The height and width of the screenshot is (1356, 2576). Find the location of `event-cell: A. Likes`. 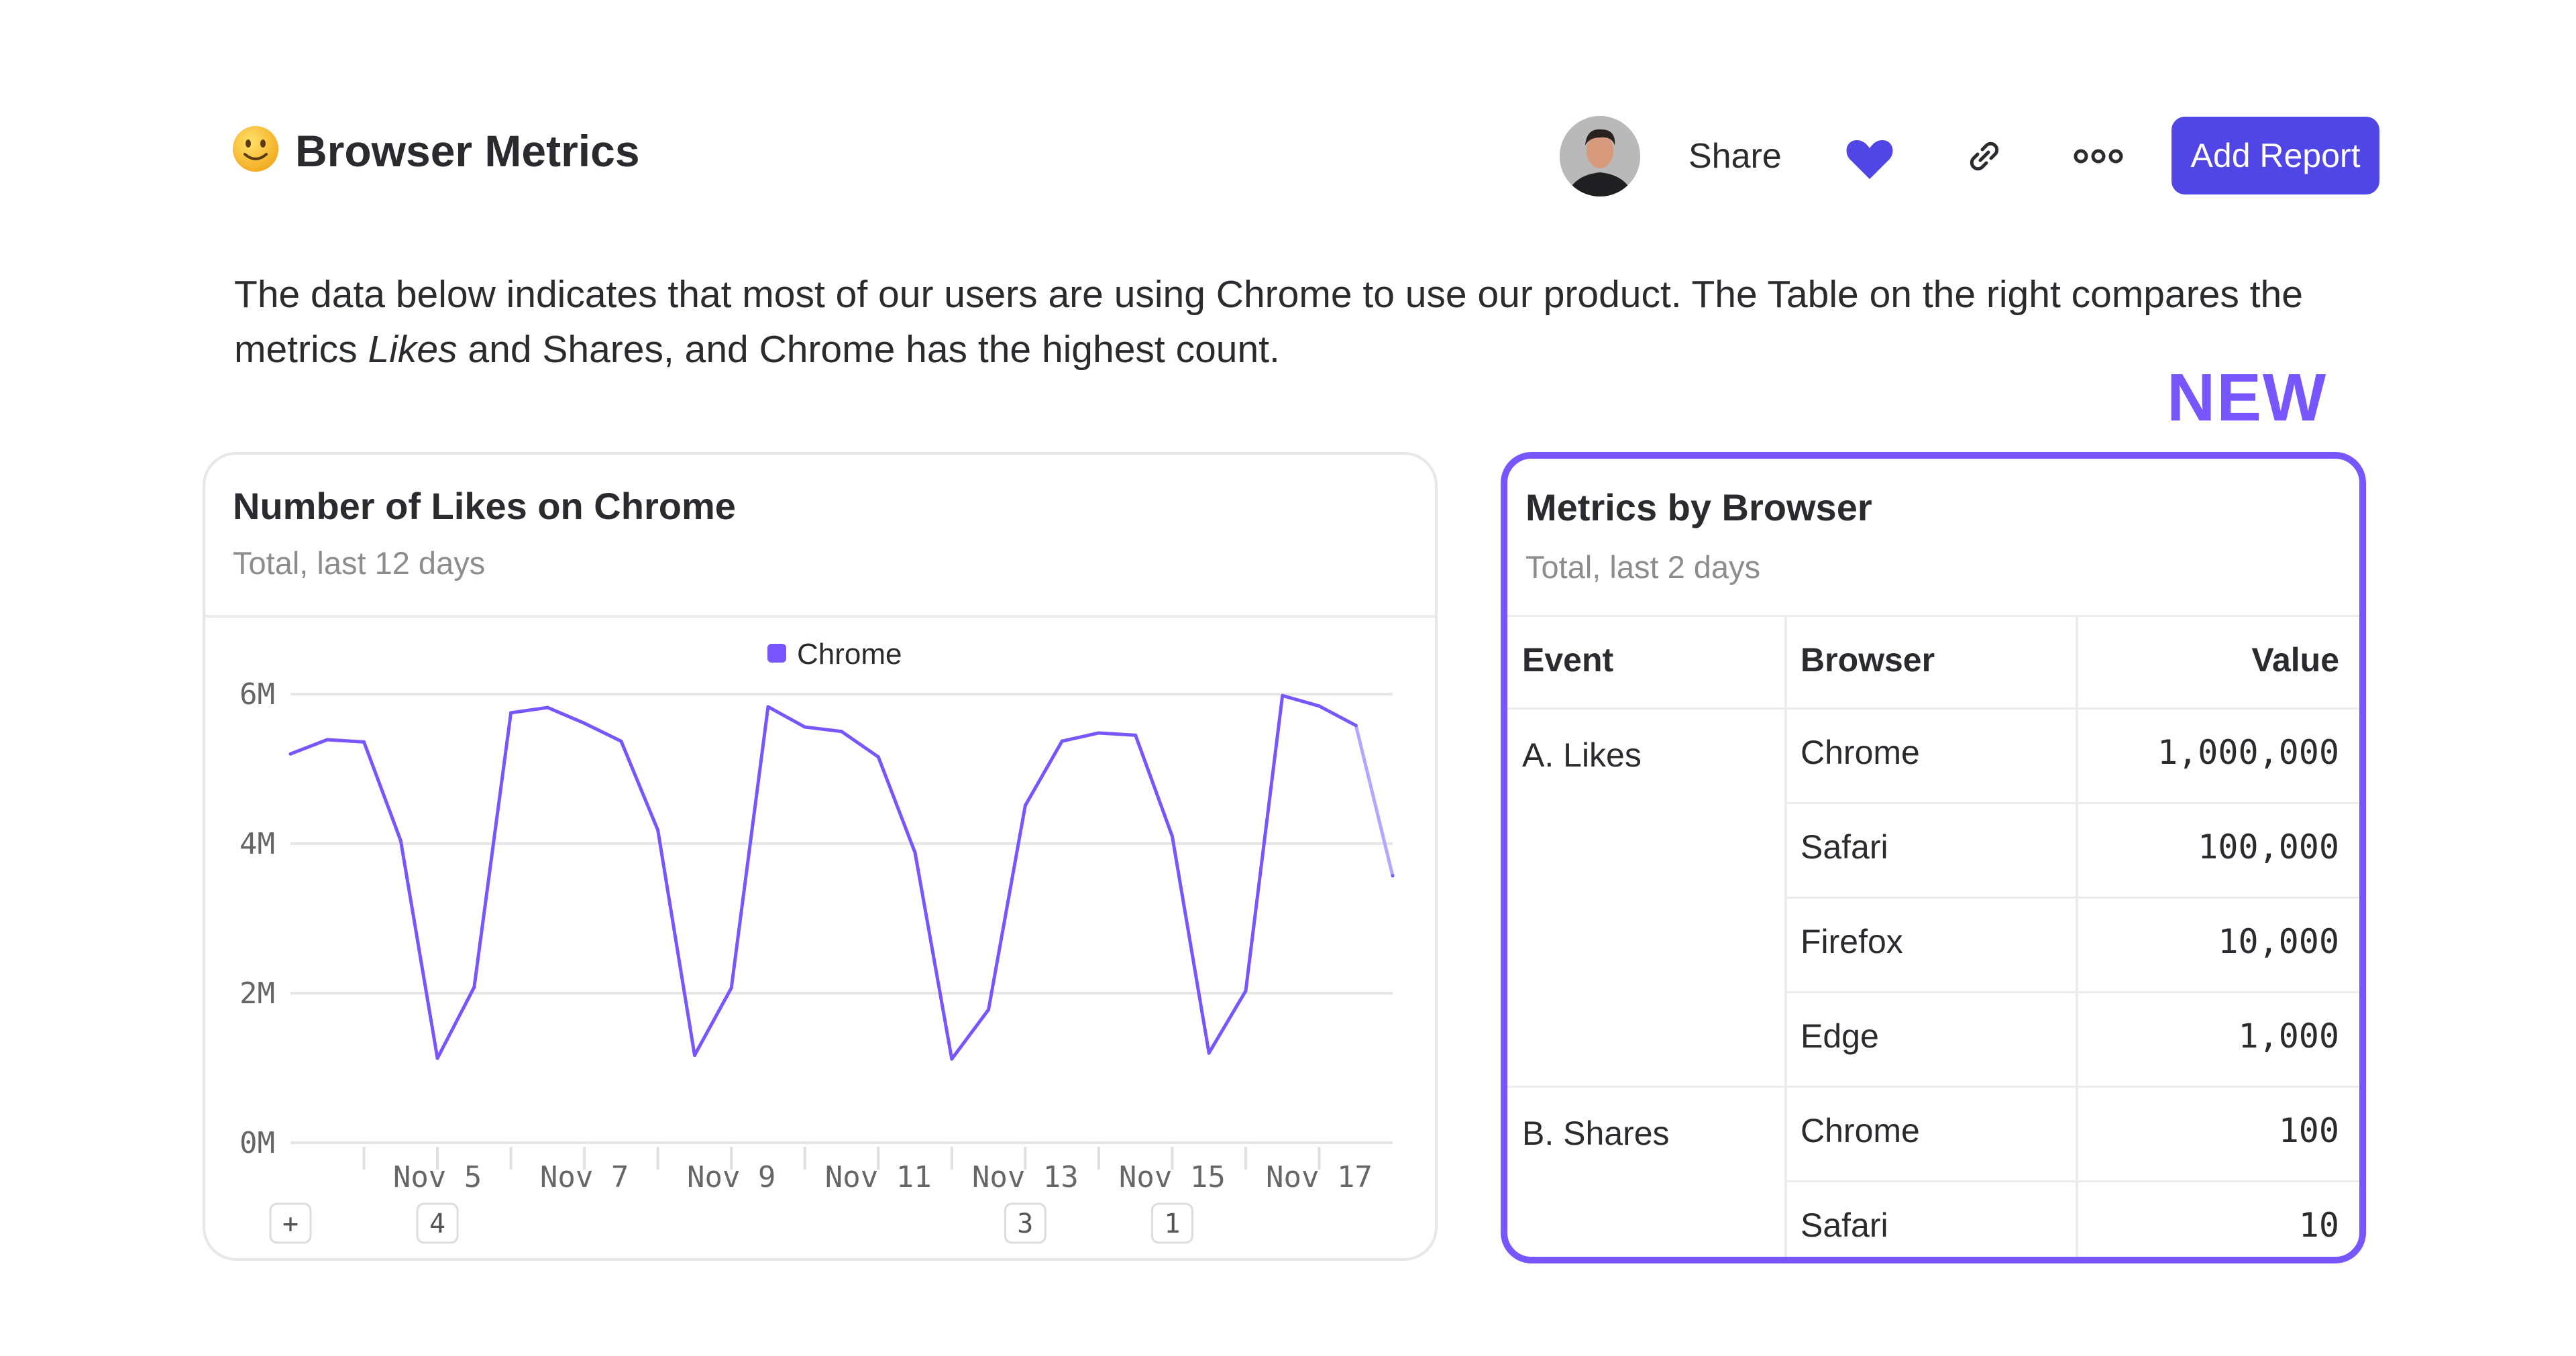

event-cell: A. Likes is located at coordinates (1582, 755).